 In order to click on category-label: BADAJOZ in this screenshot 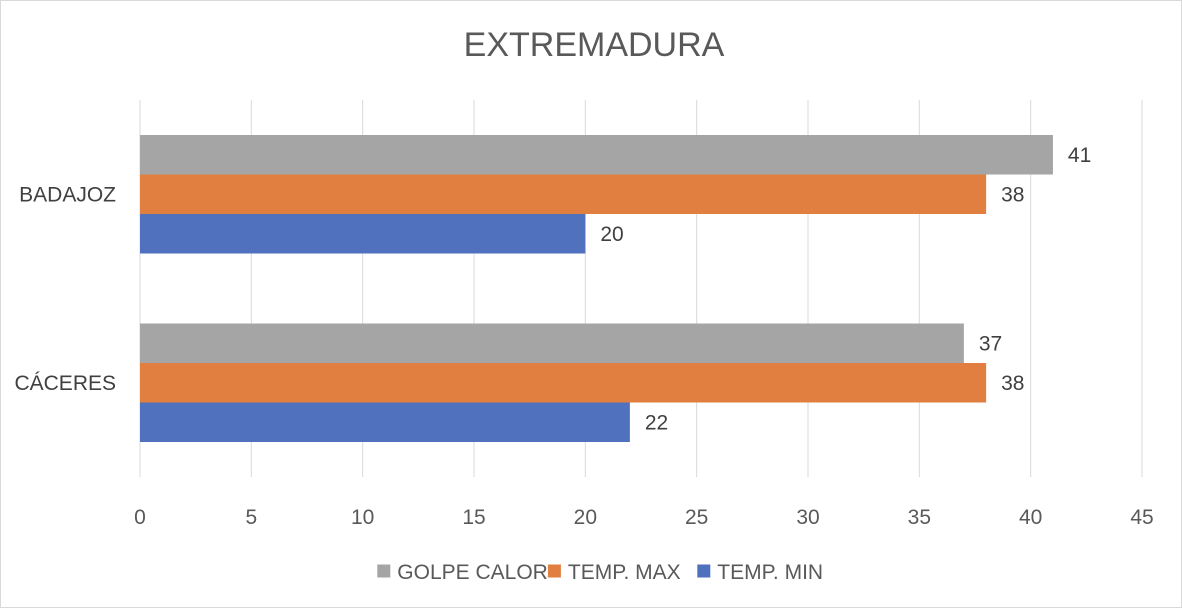, I will do `click(67, 194)`.